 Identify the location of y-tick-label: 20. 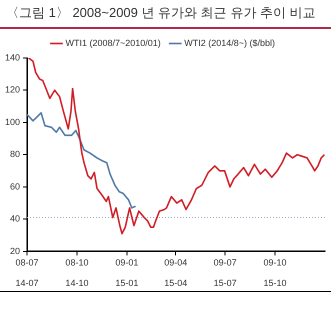
(15, 251).